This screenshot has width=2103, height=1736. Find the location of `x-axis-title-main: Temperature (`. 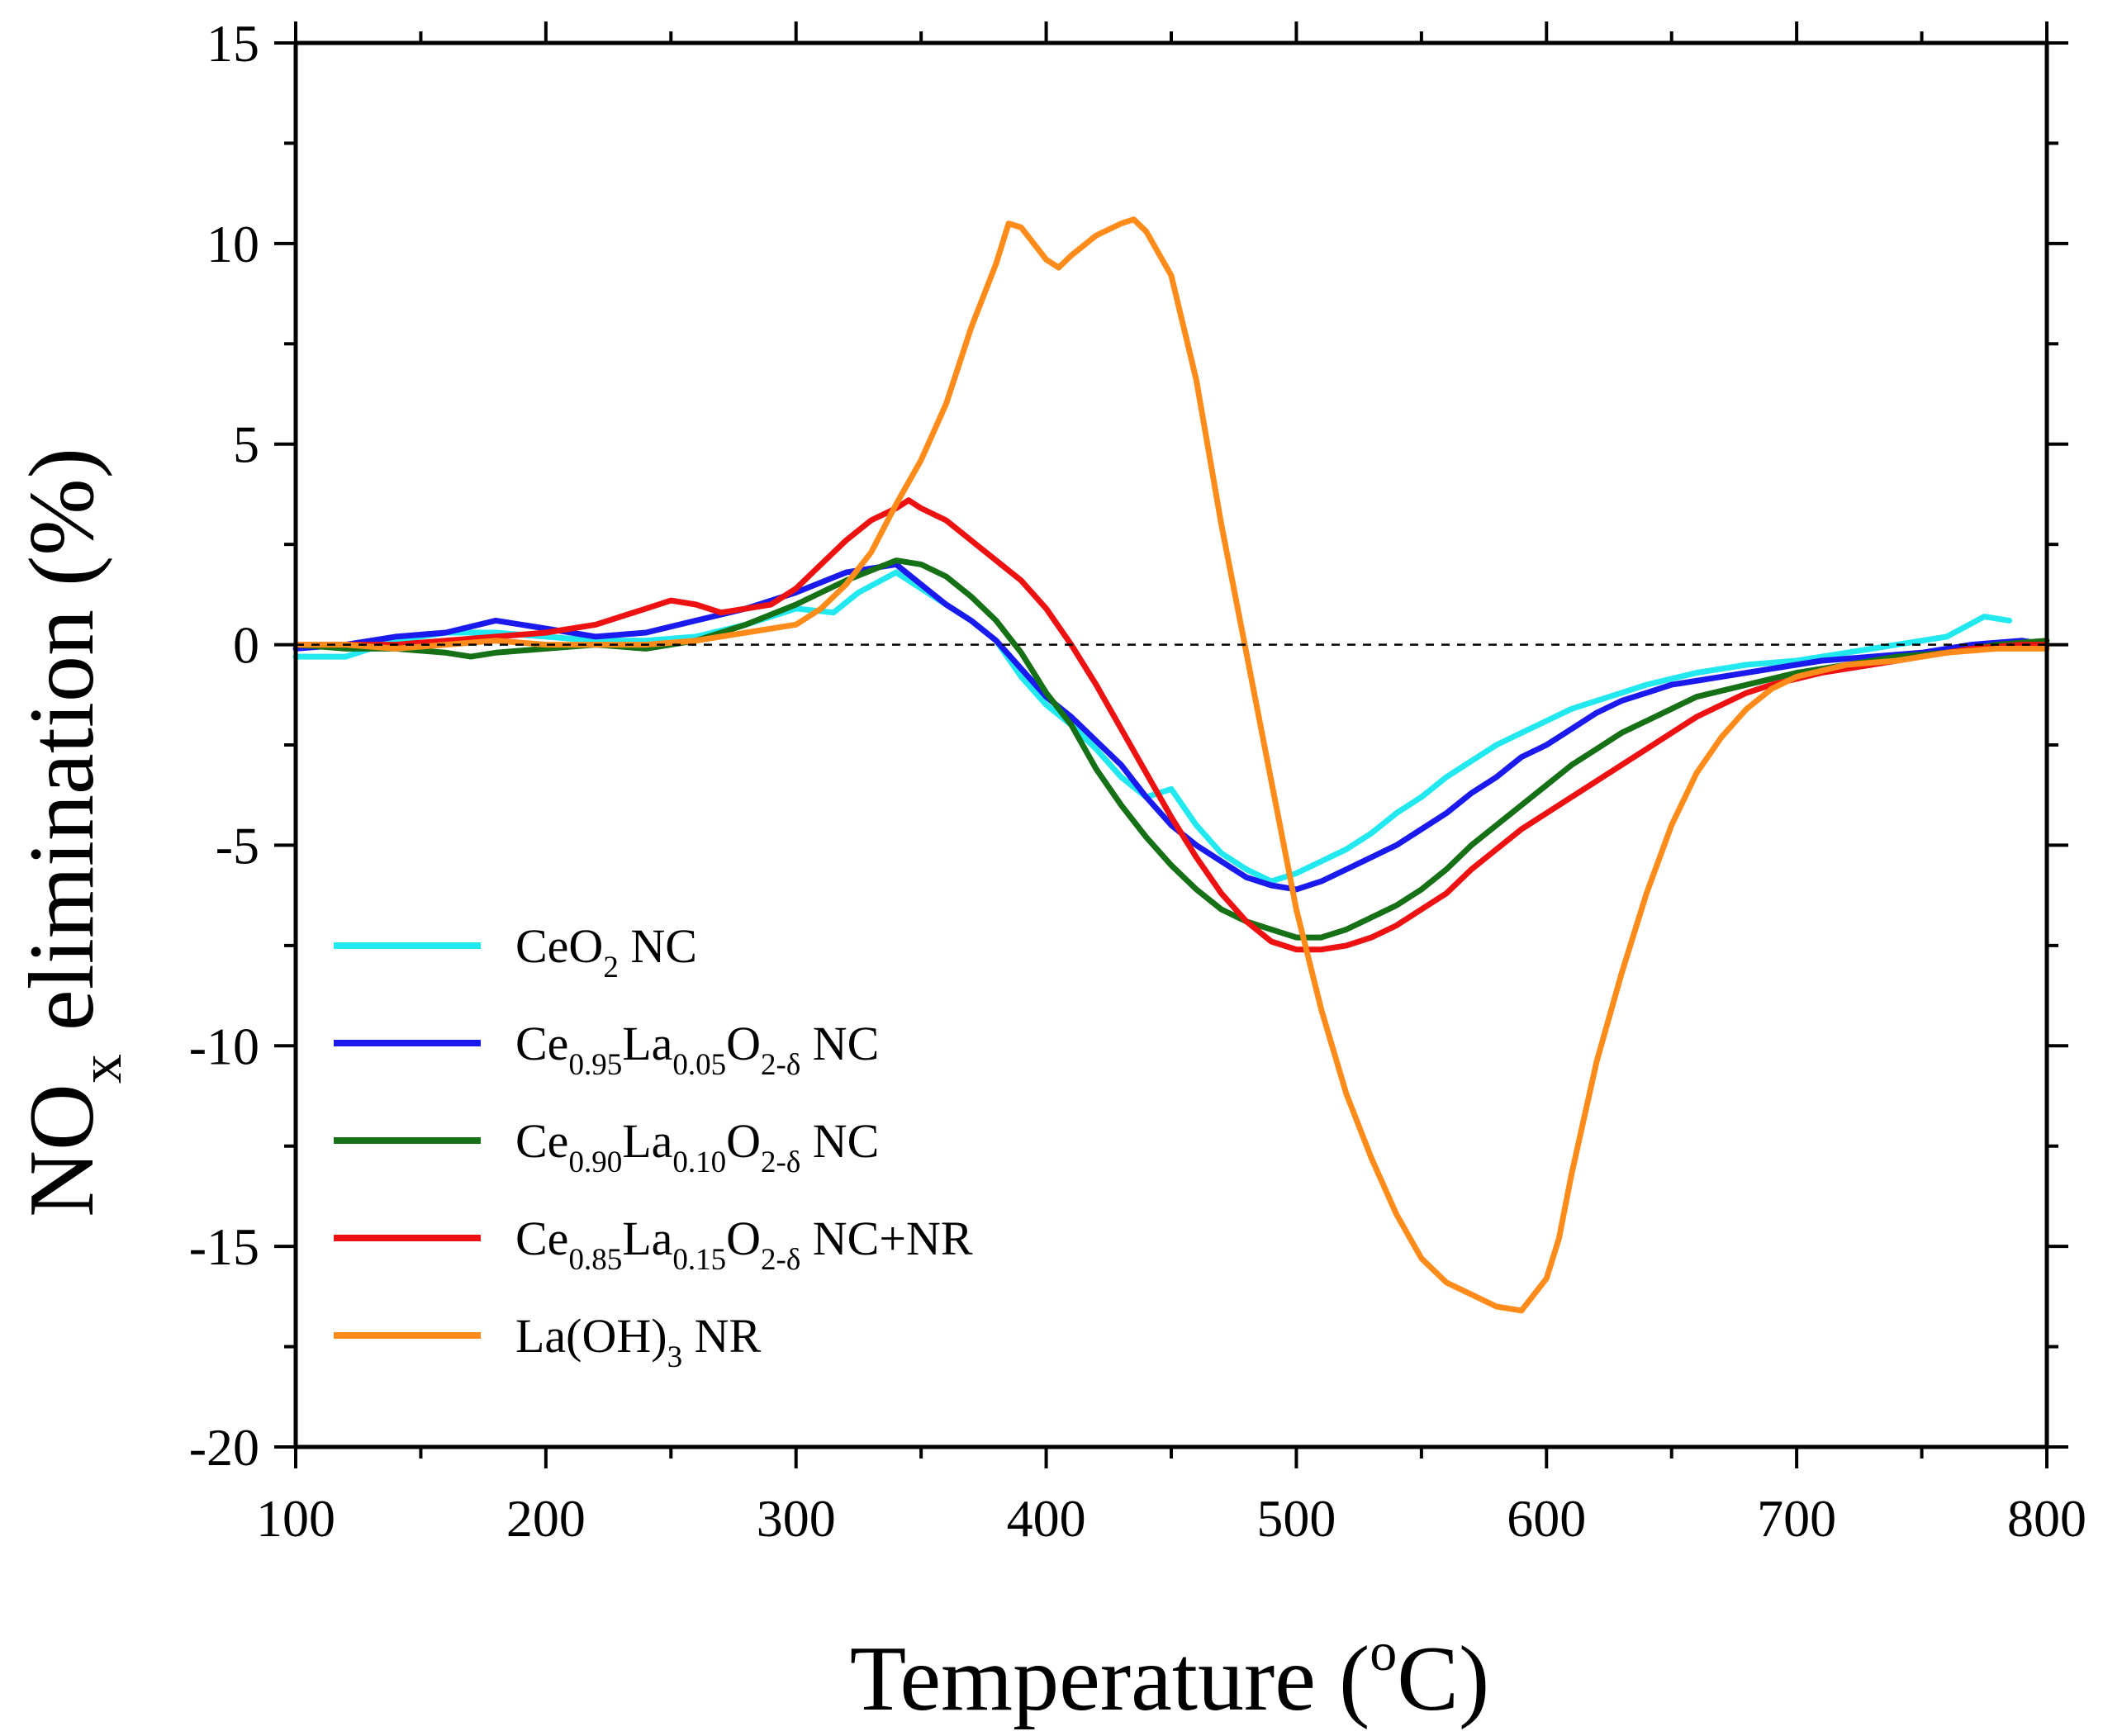

x-axis-title-main: Temperature ( is located at coordinates (1110, 1679).